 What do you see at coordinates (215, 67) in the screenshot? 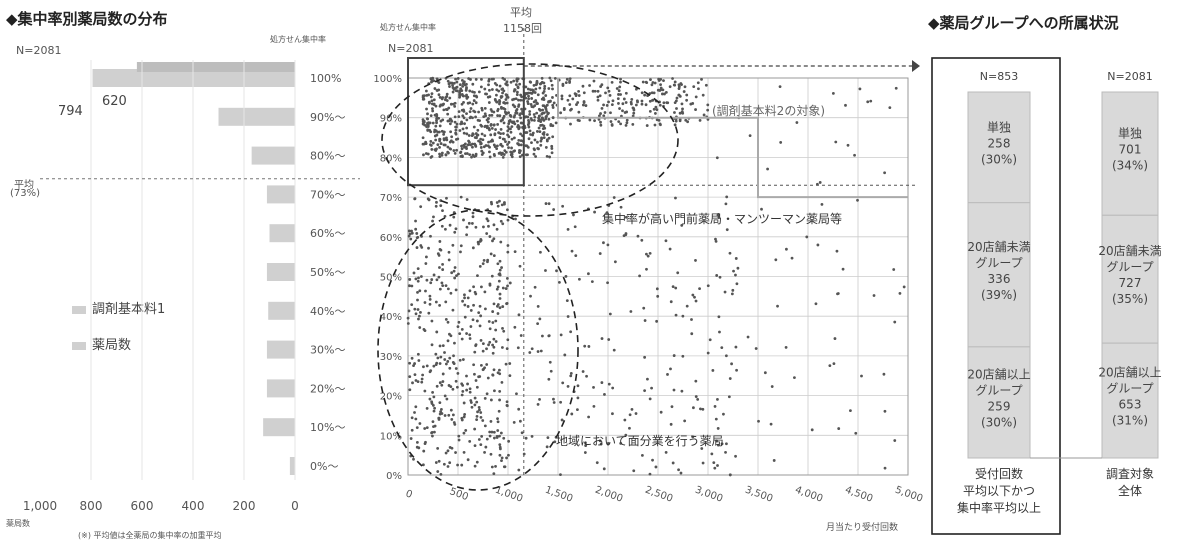
I see `bar-kihon1` at bounding box center [215, 67].